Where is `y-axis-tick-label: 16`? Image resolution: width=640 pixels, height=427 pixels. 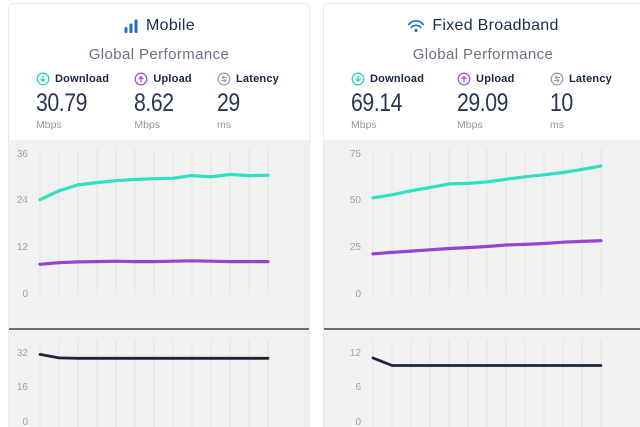 y-axis-tick-label: 16 is located at coordinates (22, 388).